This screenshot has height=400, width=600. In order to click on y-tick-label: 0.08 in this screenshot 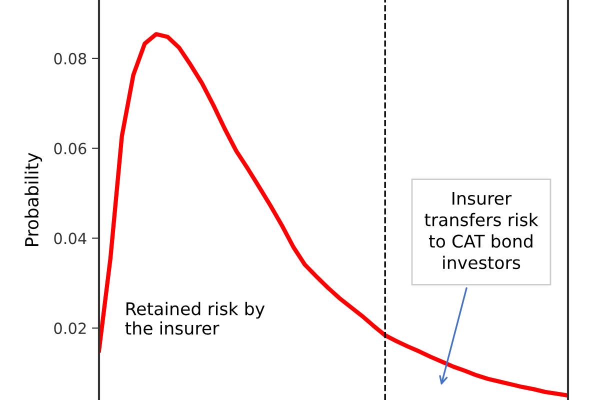, I will do `click(70, 58)`.